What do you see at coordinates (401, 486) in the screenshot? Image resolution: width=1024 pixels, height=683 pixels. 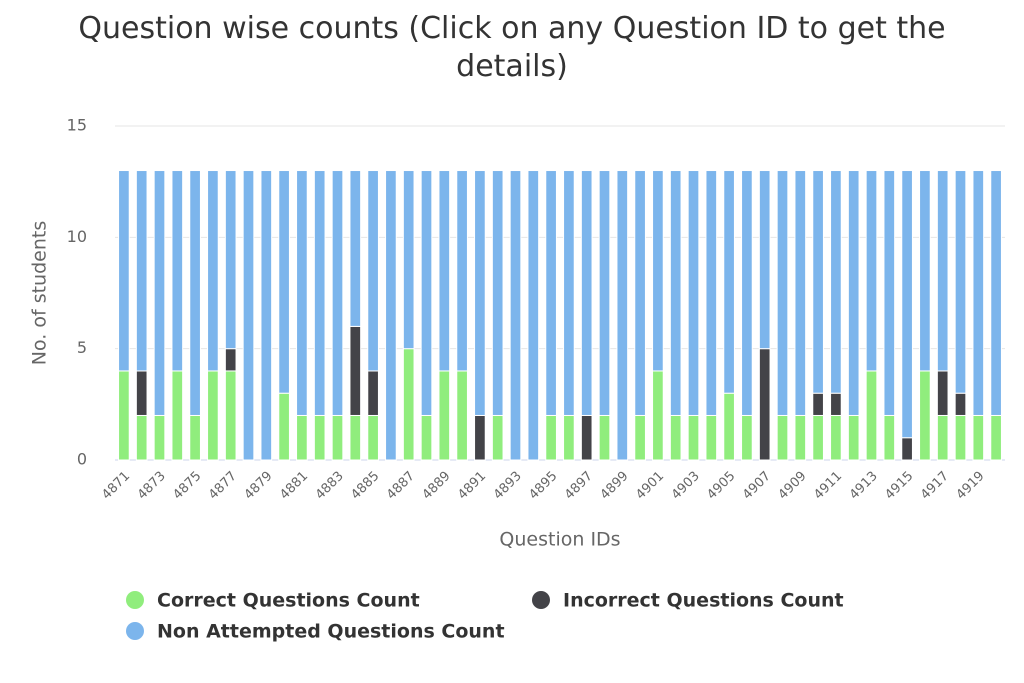 I see `x-tick-label: 4887` at bounding box center [401, 486].